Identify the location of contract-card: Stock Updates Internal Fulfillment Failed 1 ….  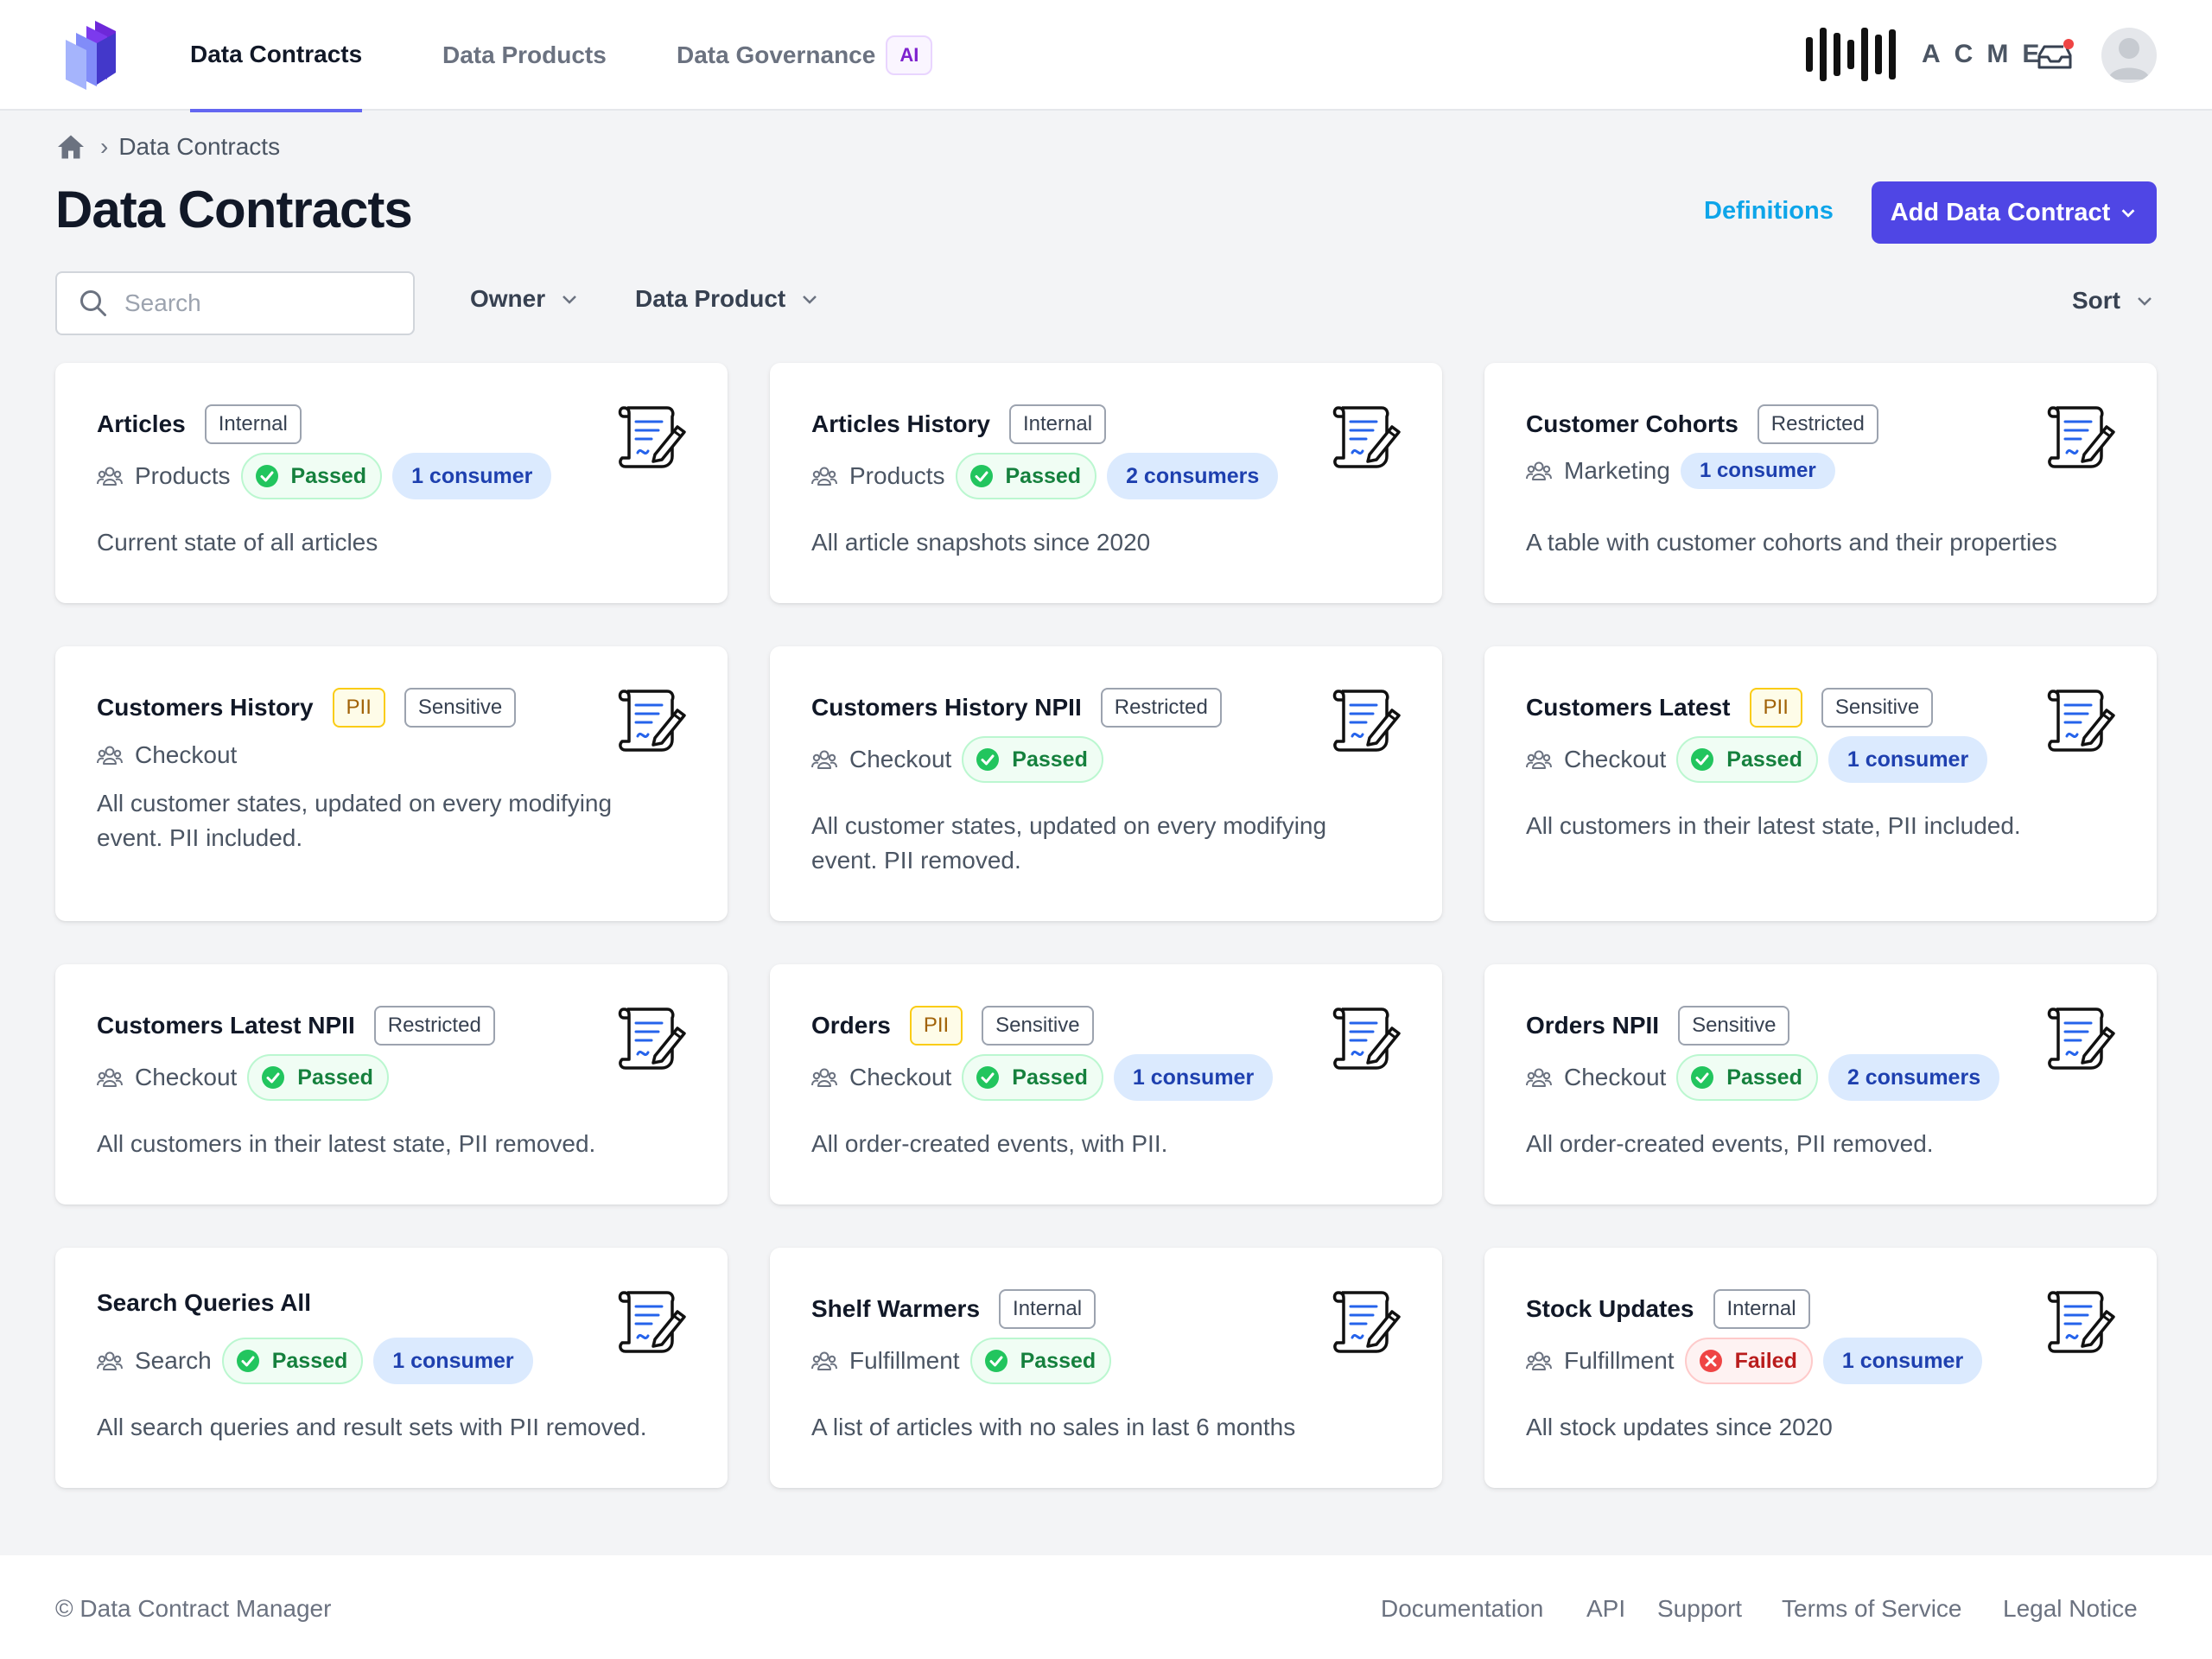
(1820, 1368).